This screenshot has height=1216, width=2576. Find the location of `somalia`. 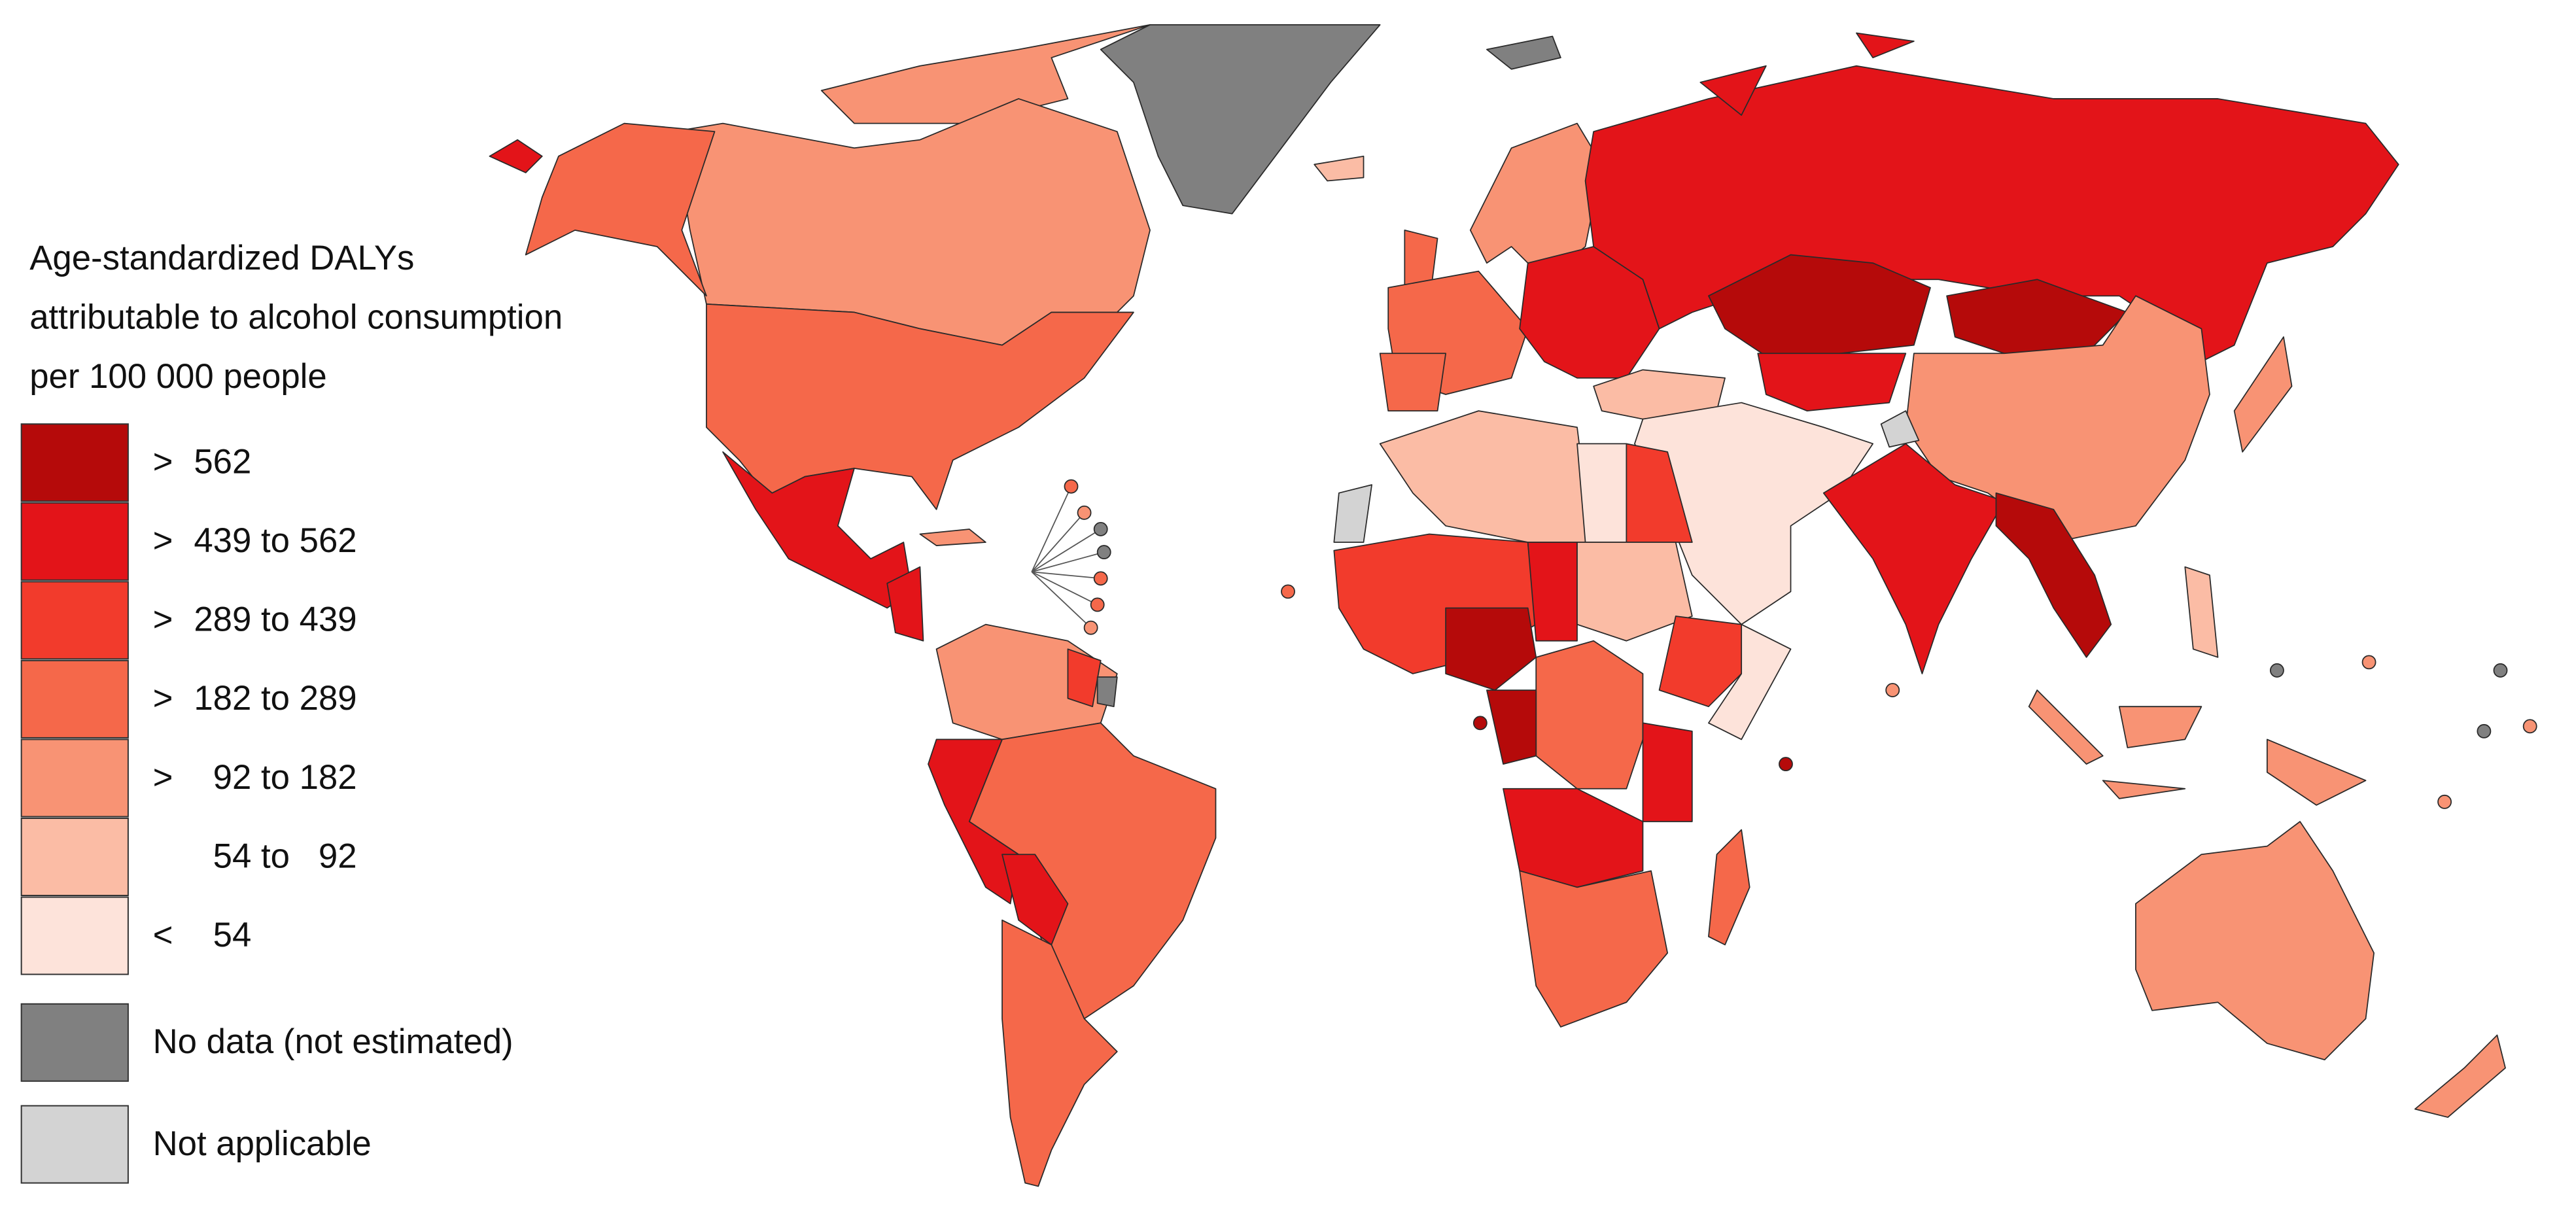

somalia is located at coordinates (1750, 681).